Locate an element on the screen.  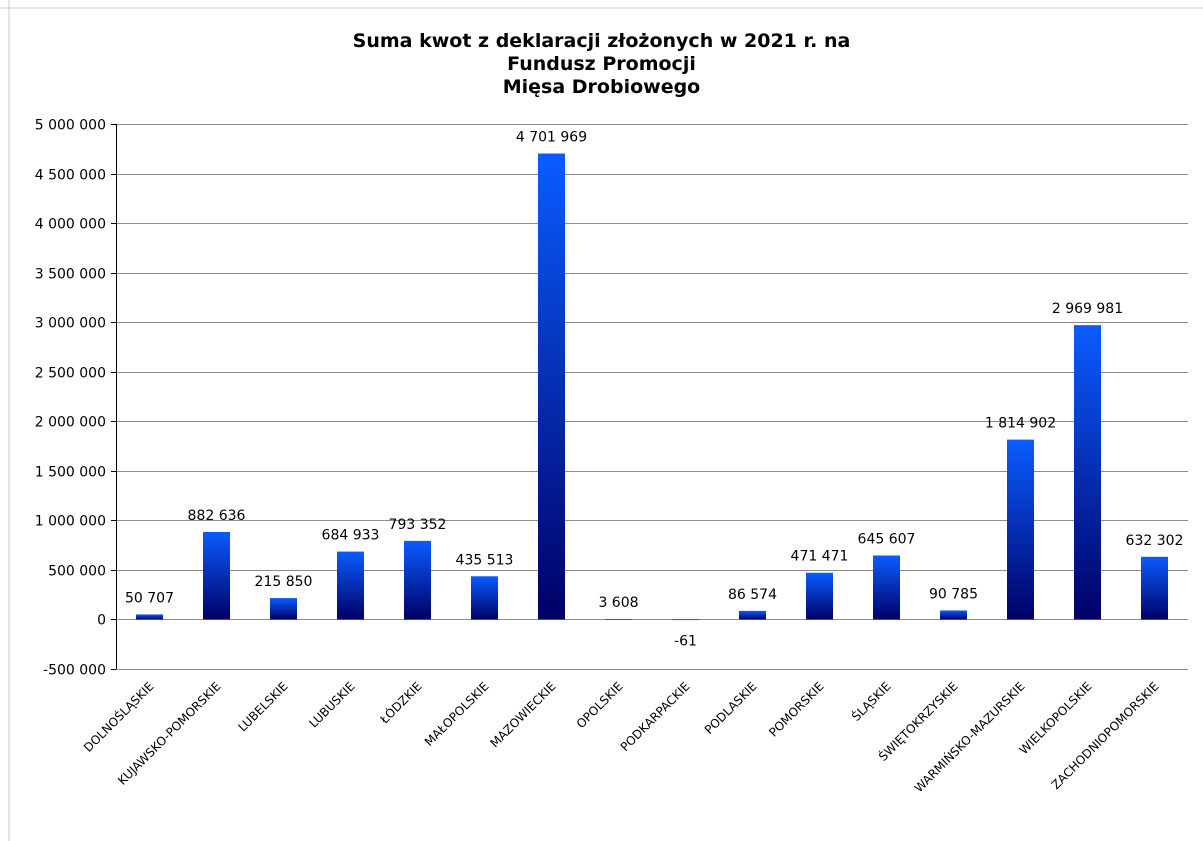
data-label: 215 850 is located at coordinates (284, 582).